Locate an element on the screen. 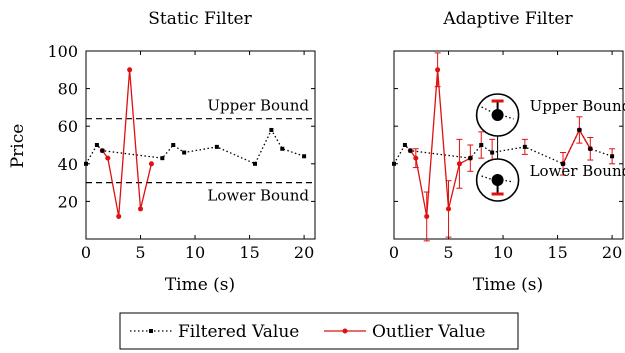 This screenshot has width=625, height=353. y-tick-label: 80 is located at coordinates (68, 89).